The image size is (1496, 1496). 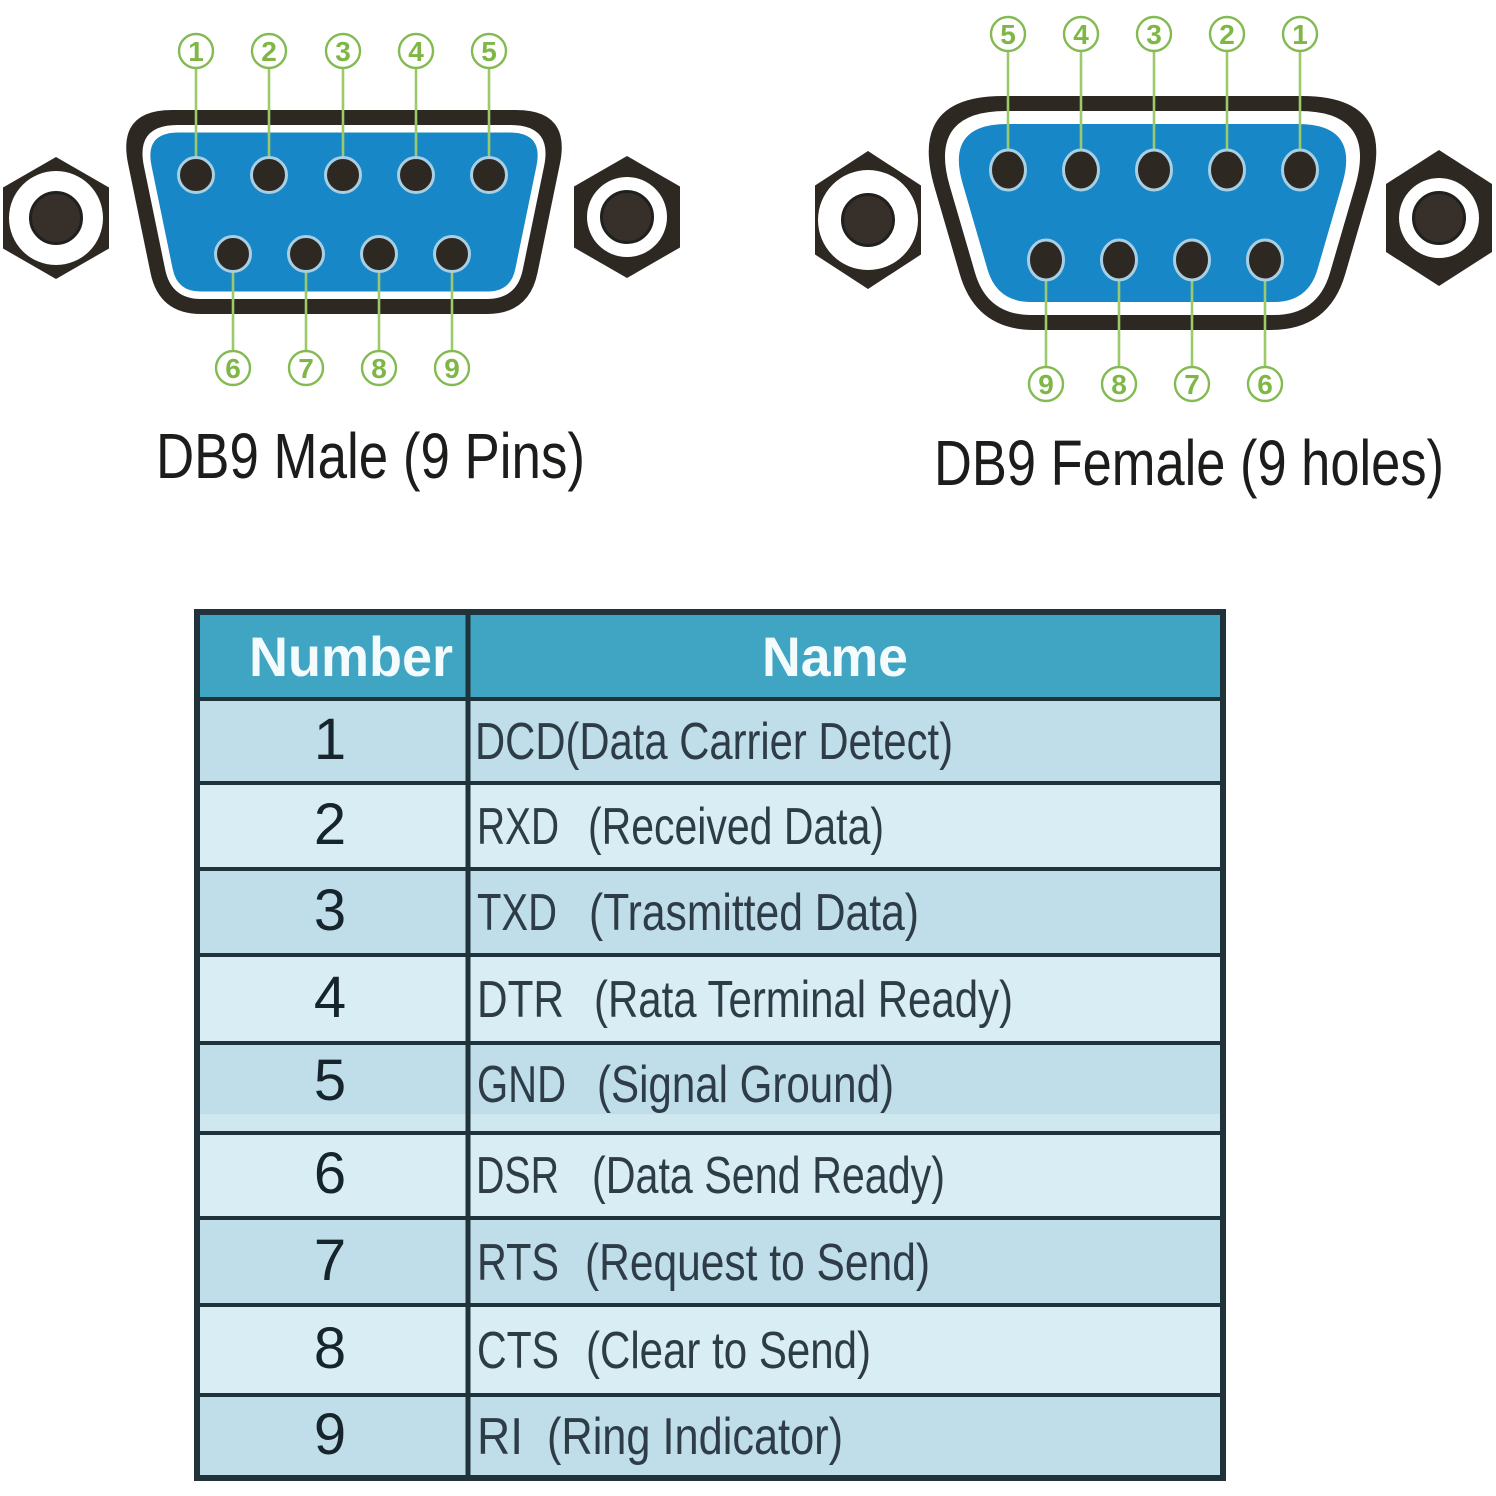 I want to click on svg-text: TXD, so click(x=517, y=913).